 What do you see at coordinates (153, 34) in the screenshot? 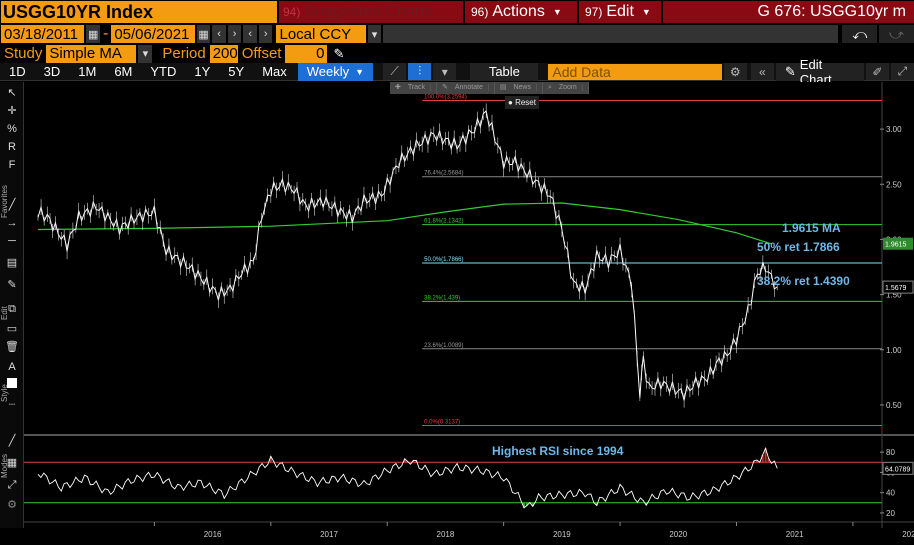
I see `end-date-field: 05/06/2021` at bounding box center [153, 34].